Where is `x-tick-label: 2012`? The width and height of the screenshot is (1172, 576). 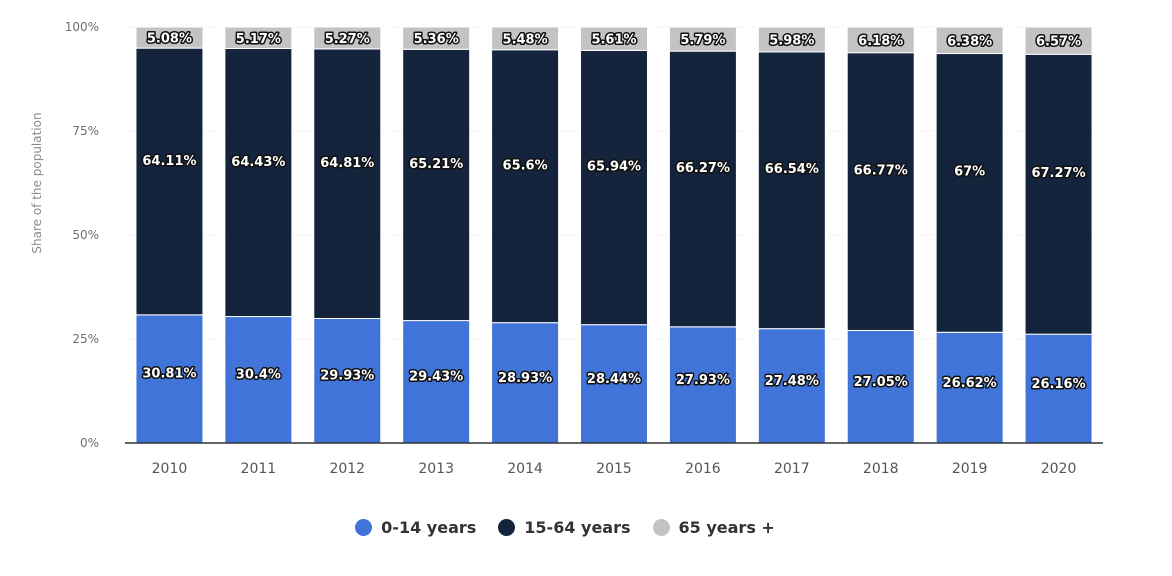
x-tick-label: 2012 is located at coordinates (347, 469).